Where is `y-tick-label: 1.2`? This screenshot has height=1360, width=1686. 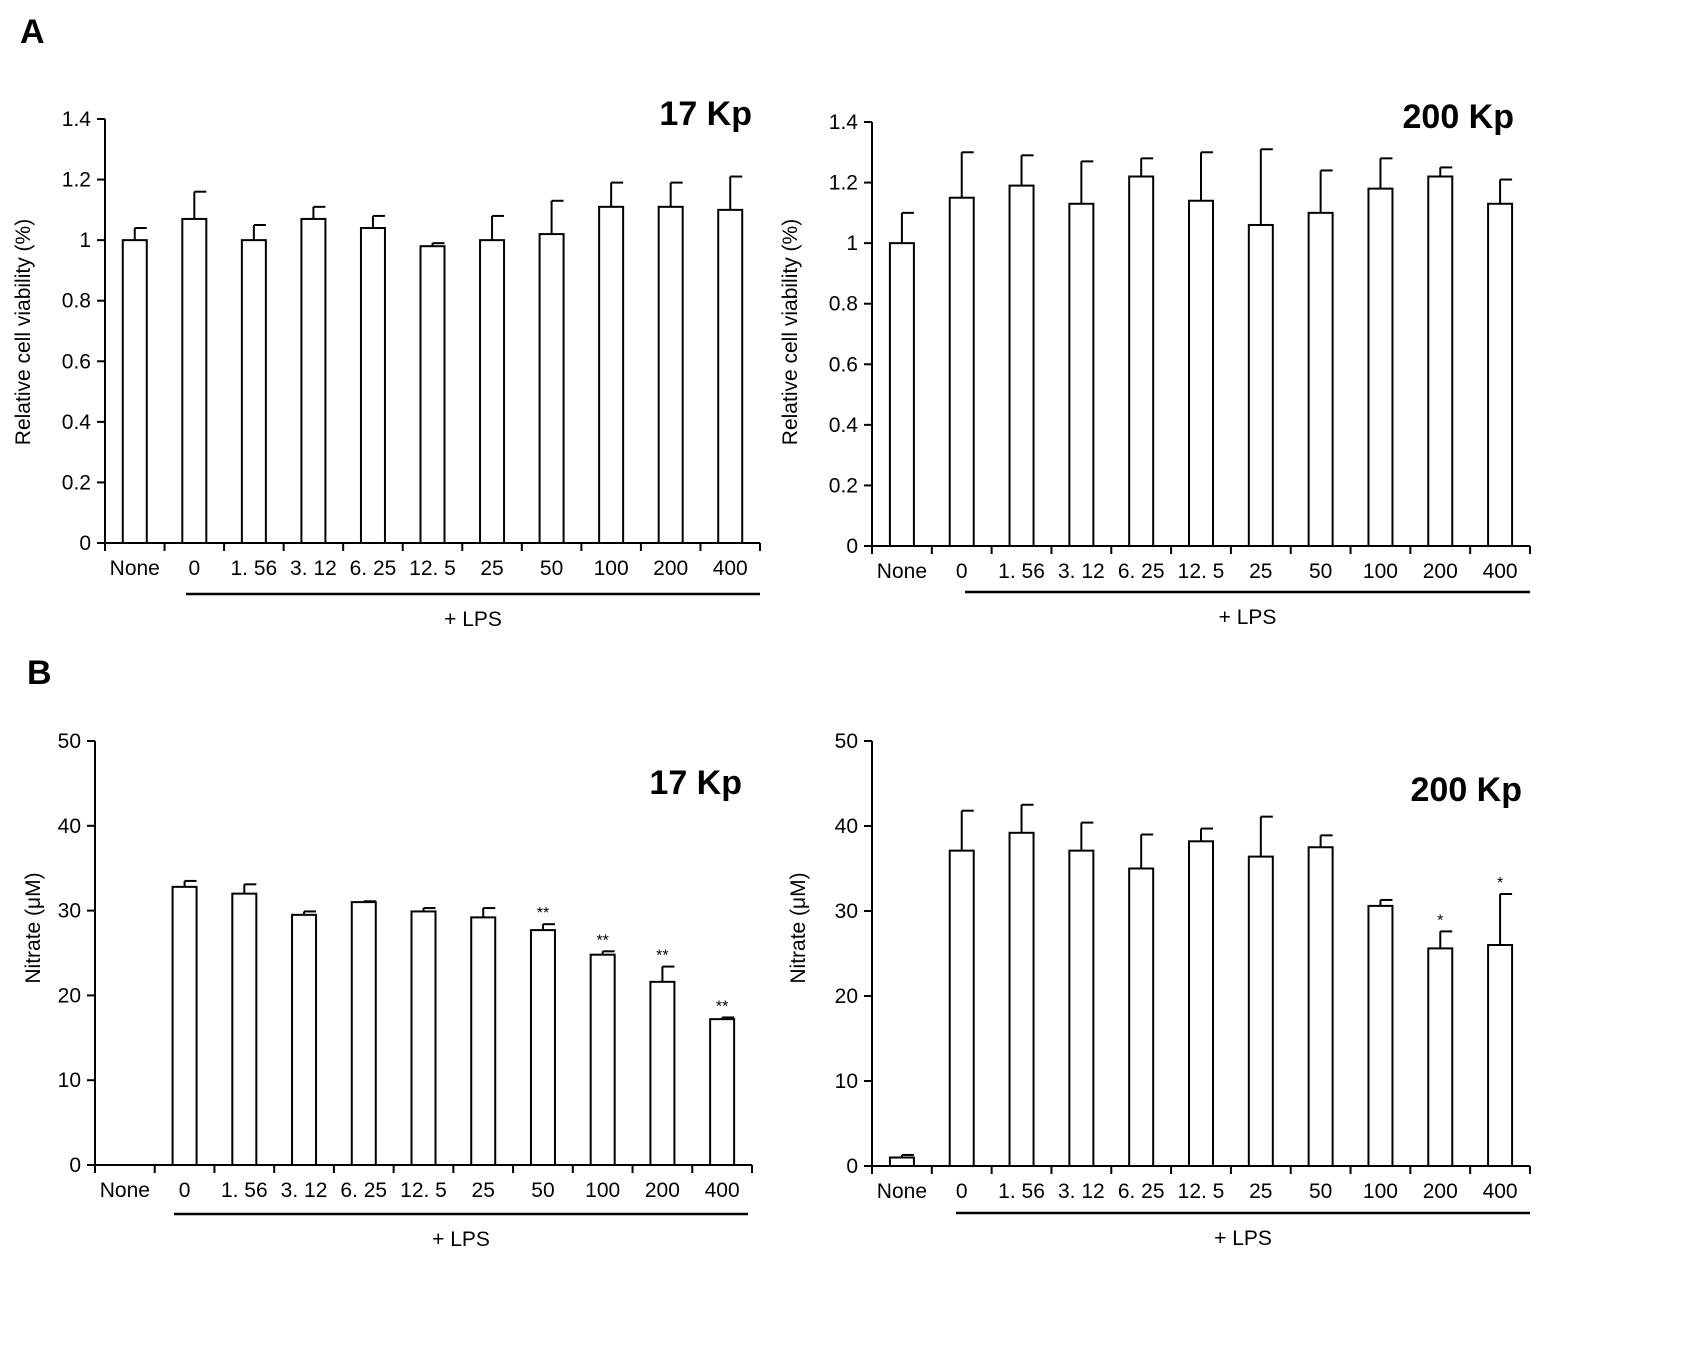
y-tick-label: 1.2 is located at coordinates (76, 180).